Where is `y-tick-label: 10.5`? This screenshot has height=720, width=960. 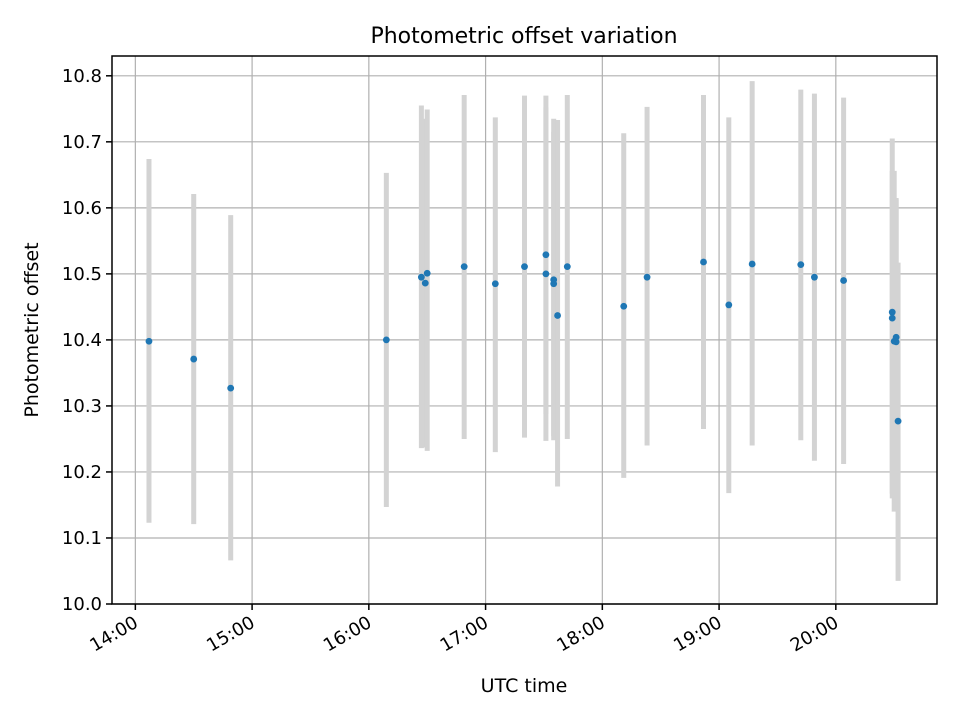
y-tick-label: 10.5 is located at coordinates (82, 274).